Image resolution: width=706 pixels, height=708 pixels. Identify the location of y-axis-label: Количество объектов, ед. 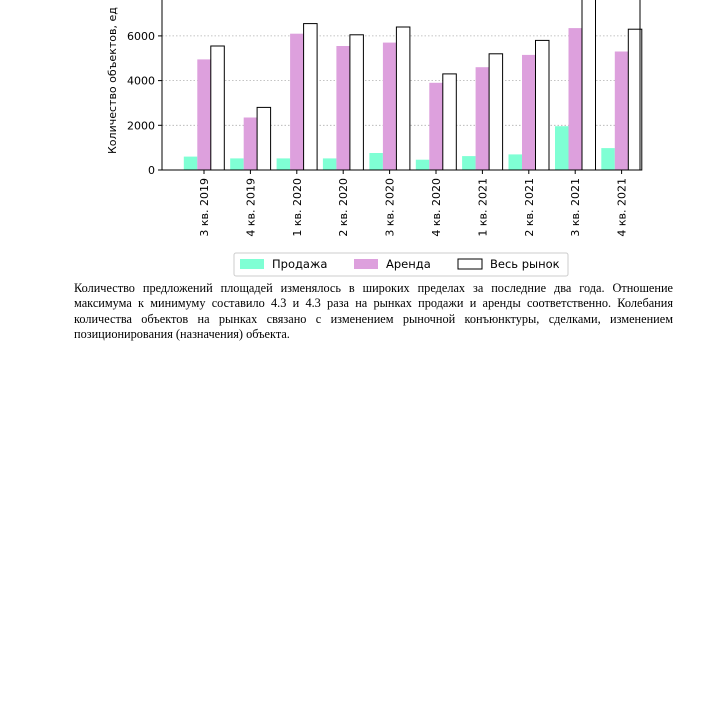
(112, 80).